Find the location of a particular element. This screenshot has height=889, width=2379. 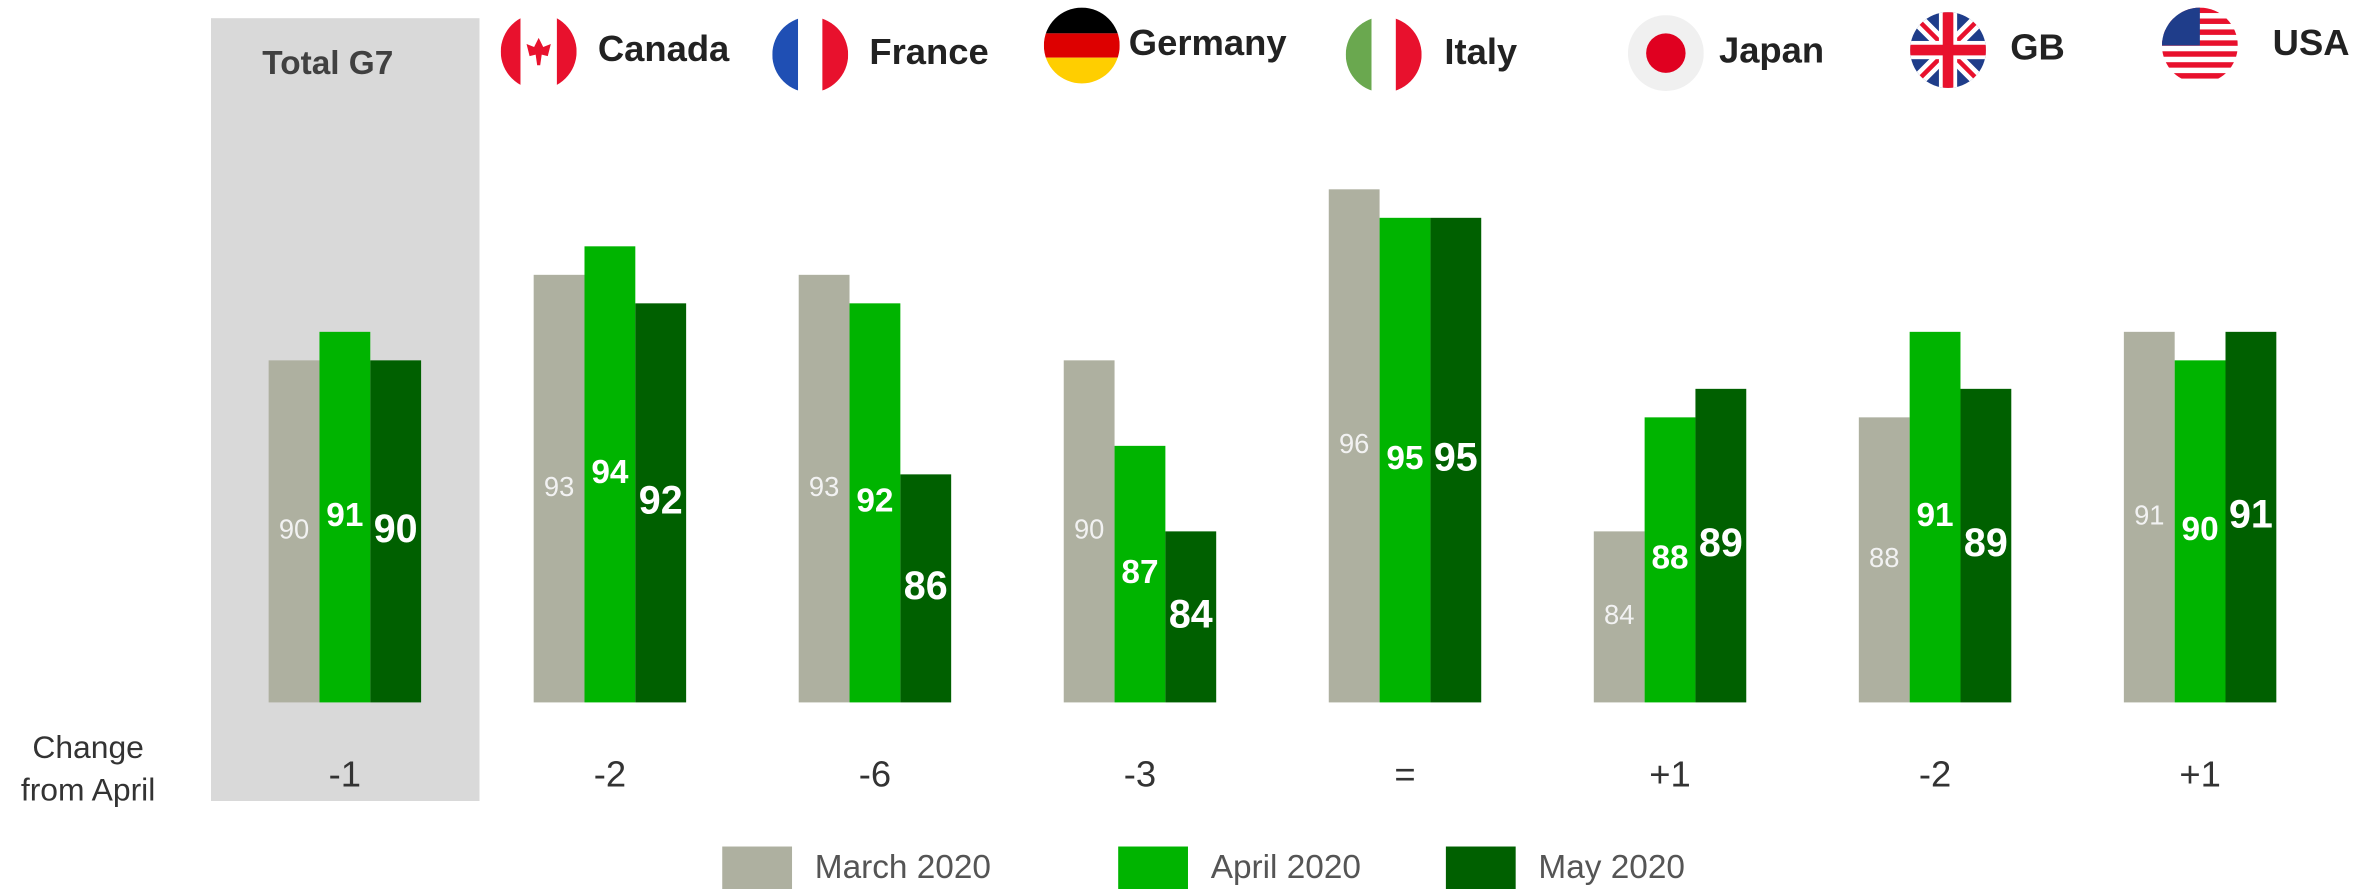

value-label: 96 is located at coordinates (1354, 443).